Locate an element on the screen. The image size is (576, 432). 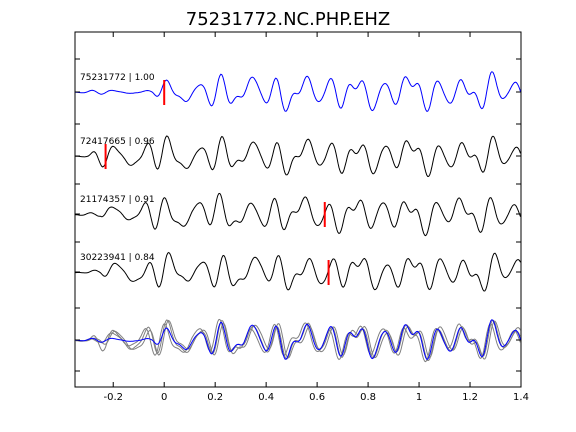
trace-label: 75231772 | 1.00 is located at coordinates (117, 78).